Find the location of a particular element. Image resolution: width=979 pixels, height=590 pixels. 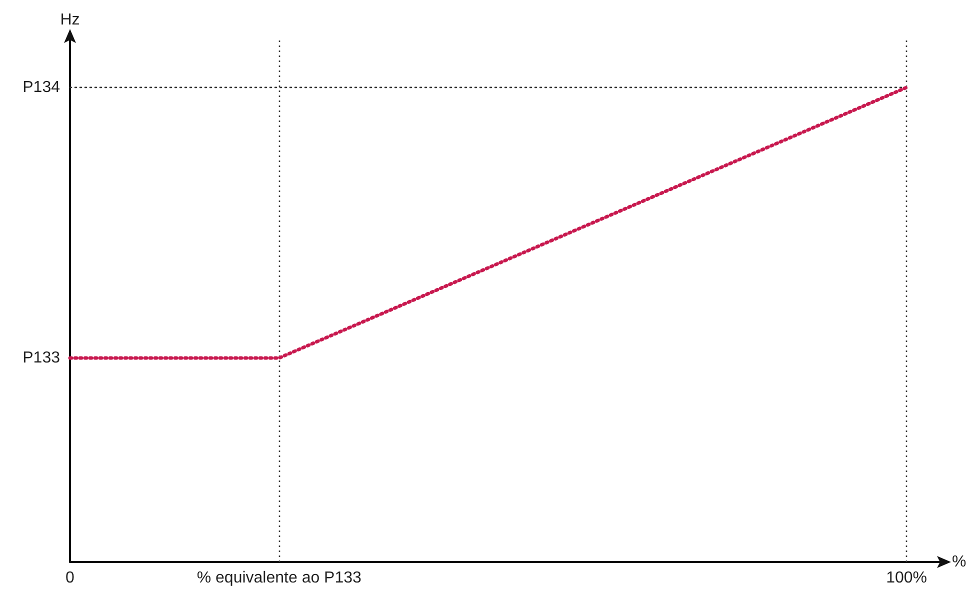

x-tick-label: % equivalente ao P133 is located at coordinates (279, 578).